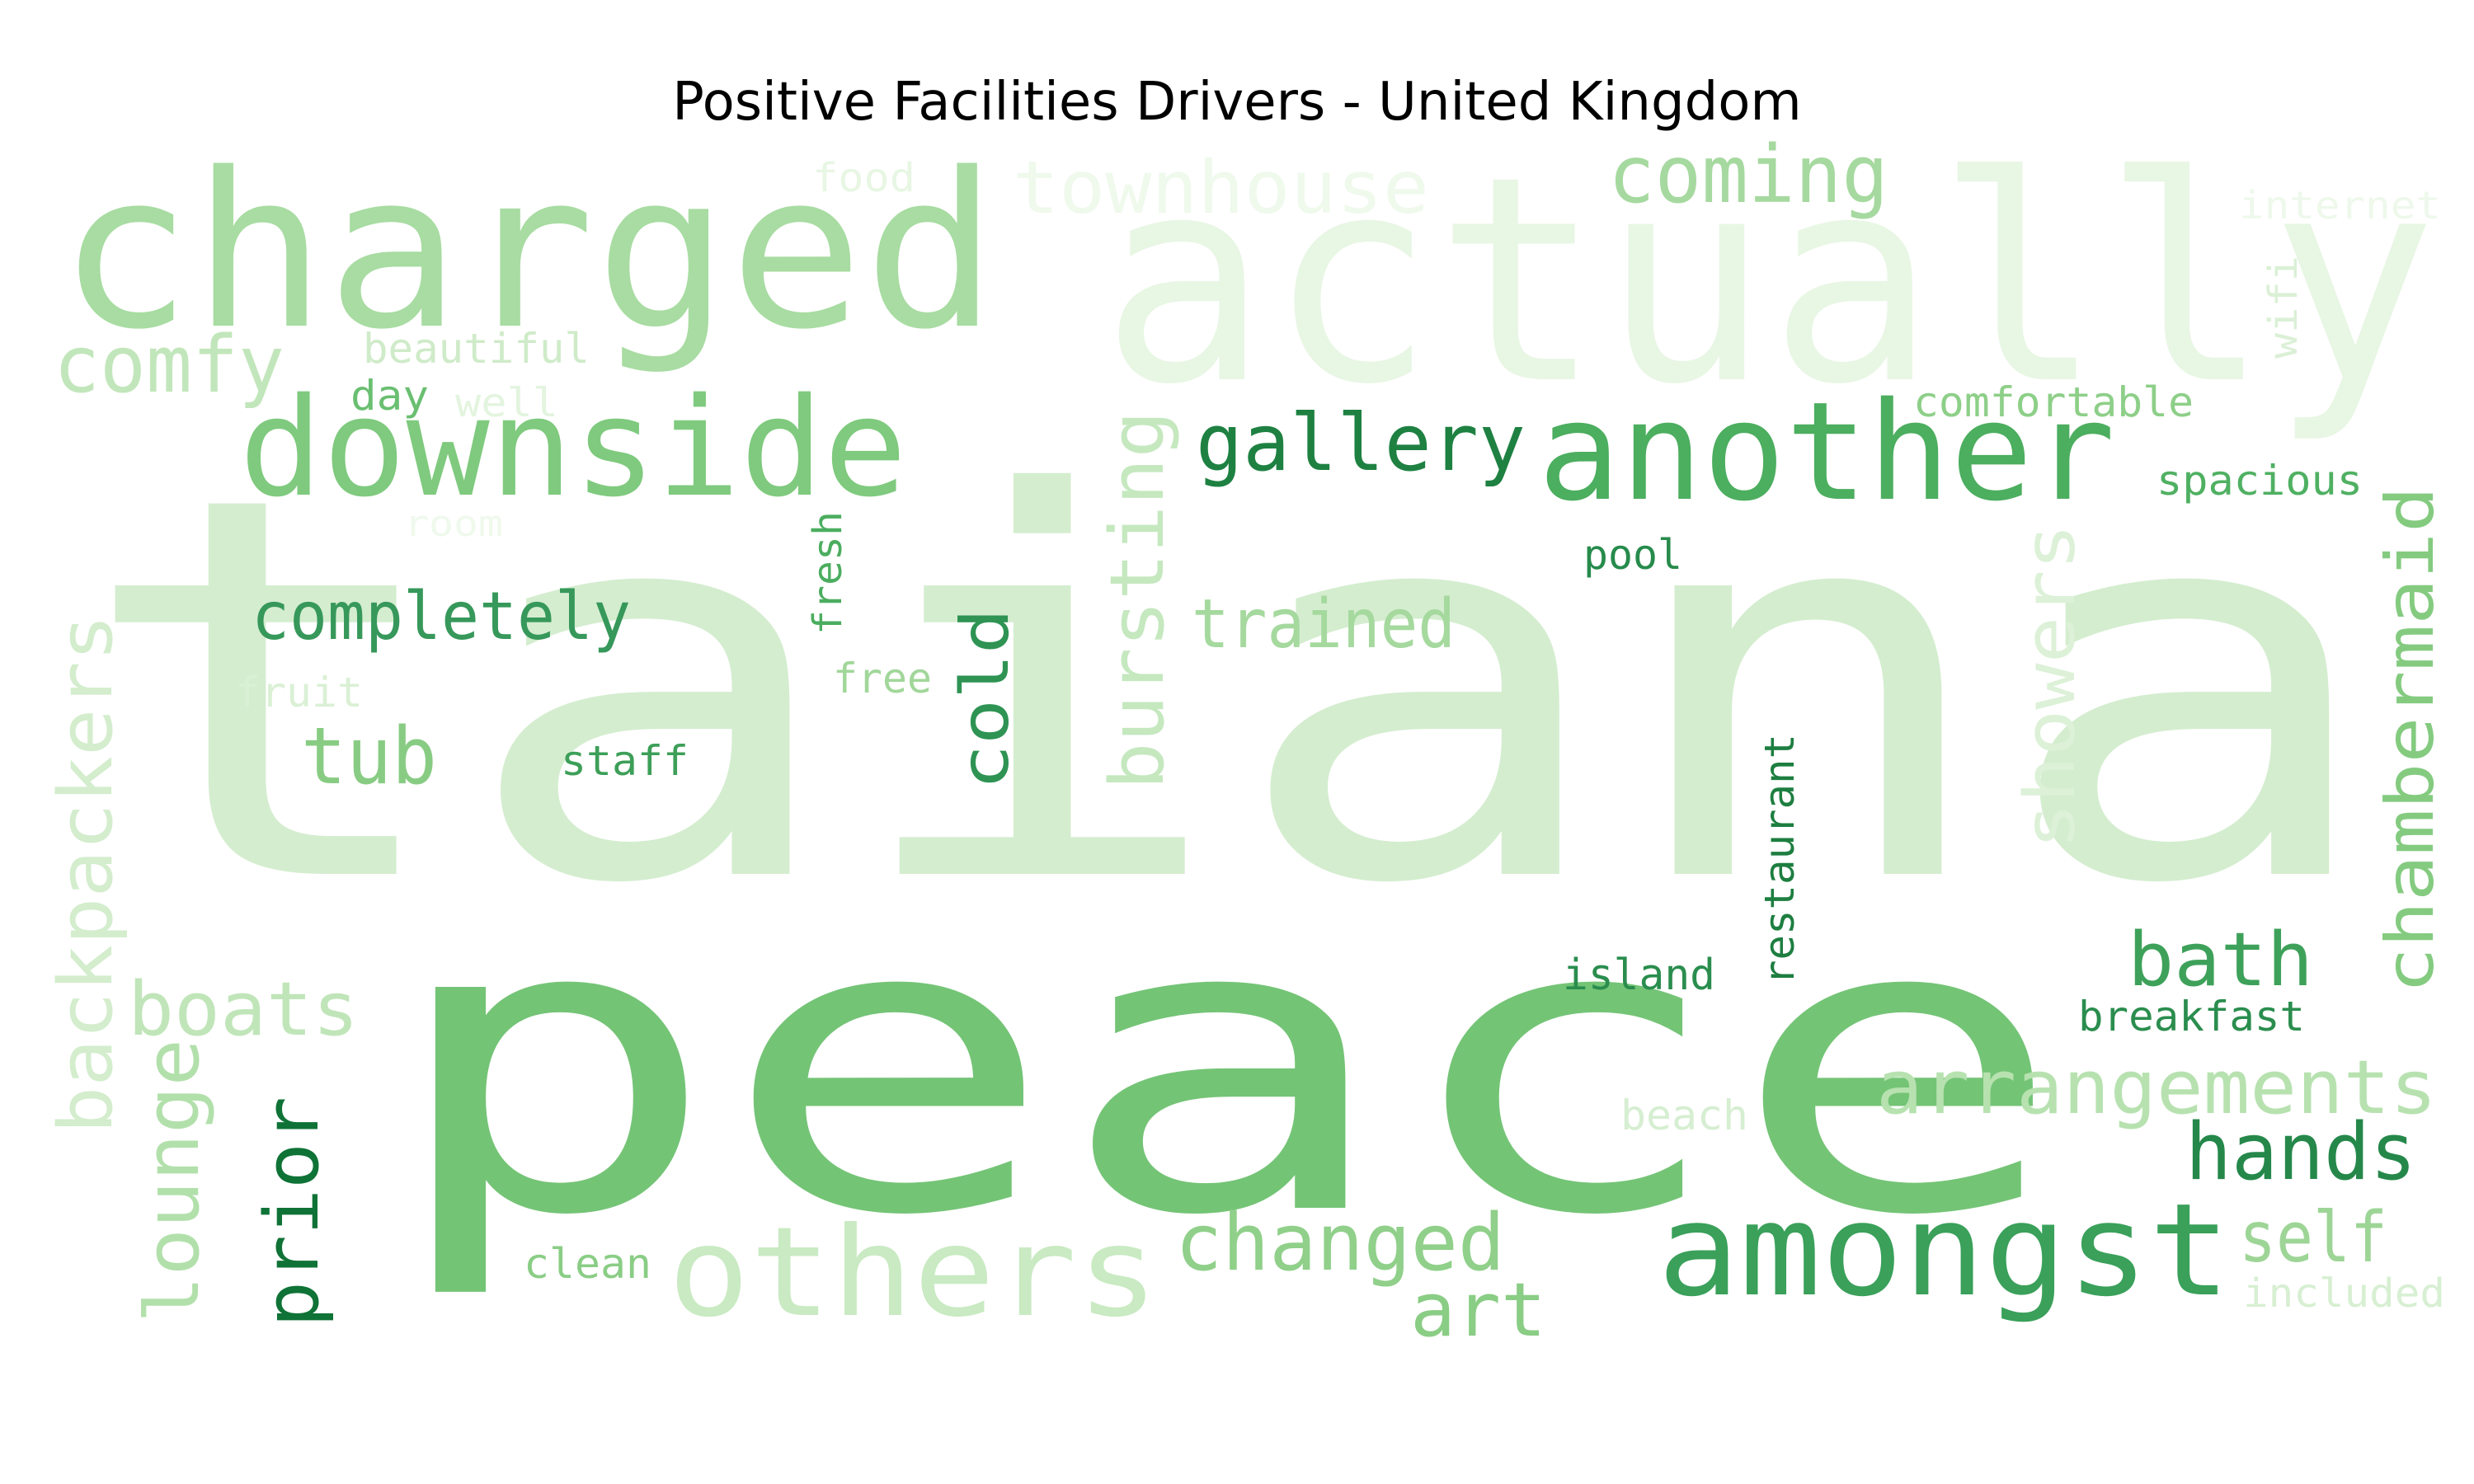  I want to click on word-lounge: lounge, so click(172, 1181).